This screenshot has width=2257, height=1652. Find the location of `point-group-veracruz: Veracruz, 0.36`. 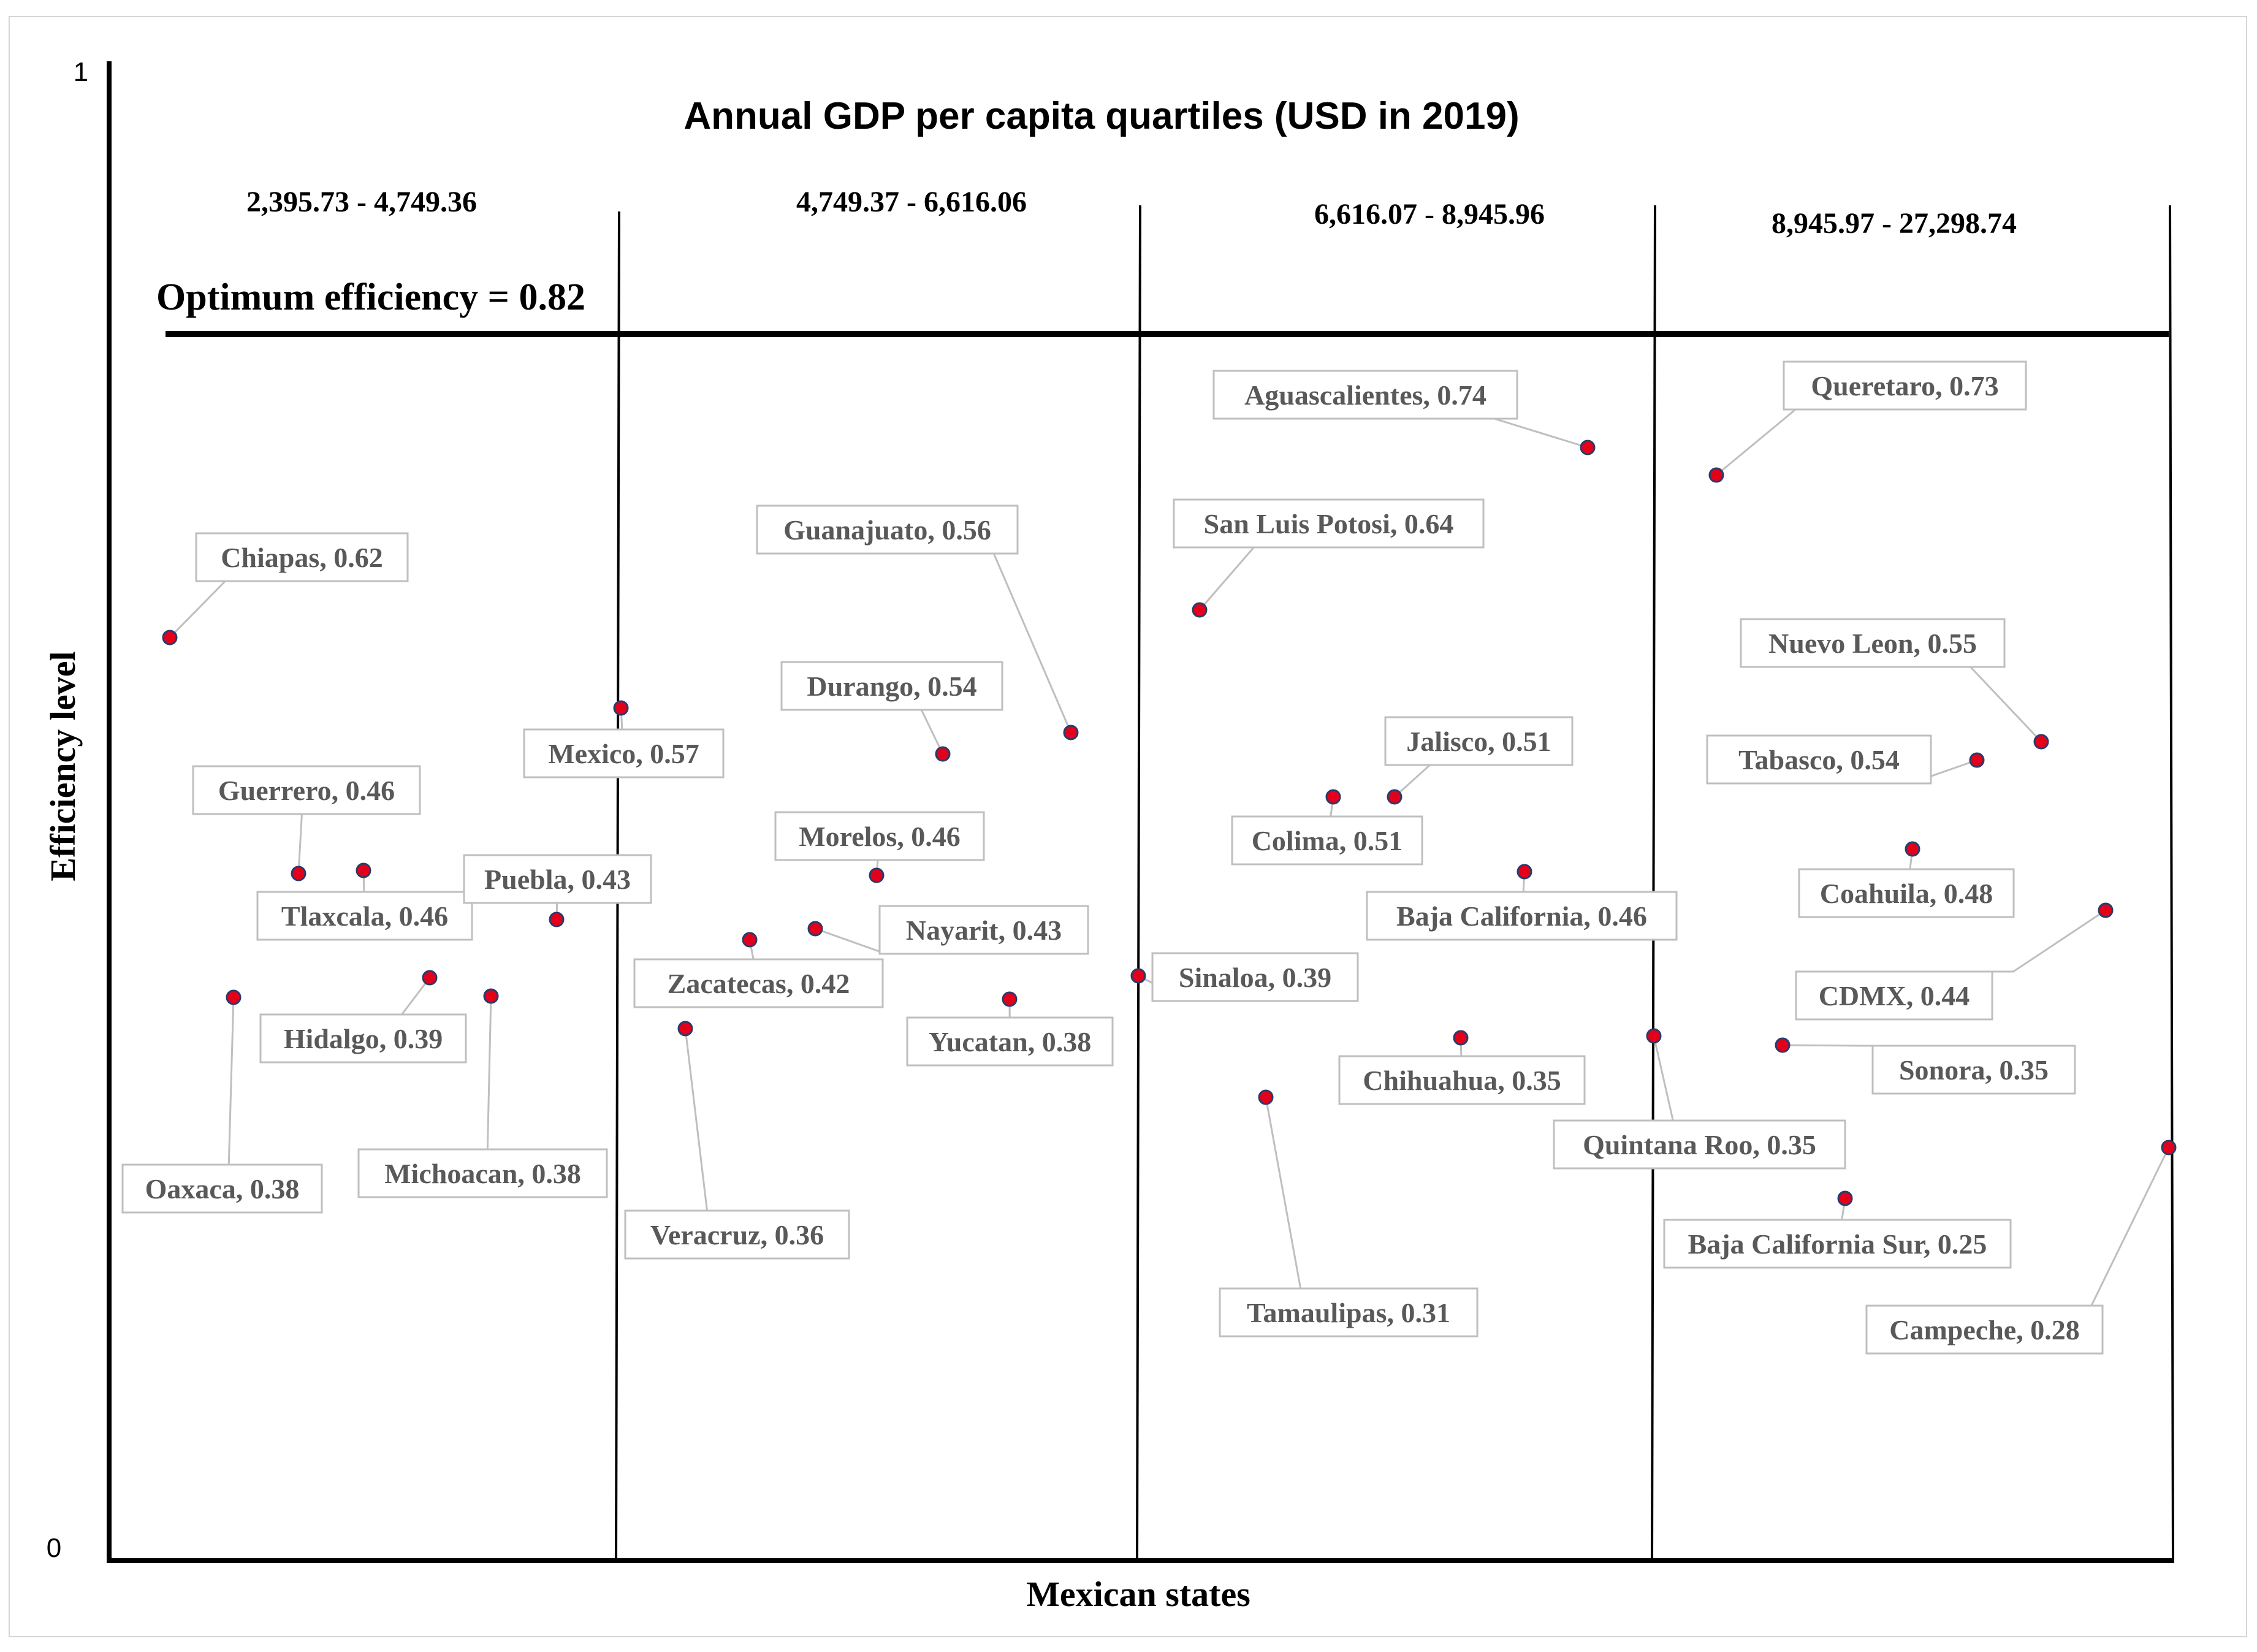

point-group-veracruz: Veracruz, 0.36 is located at coordinates (737, 1140).